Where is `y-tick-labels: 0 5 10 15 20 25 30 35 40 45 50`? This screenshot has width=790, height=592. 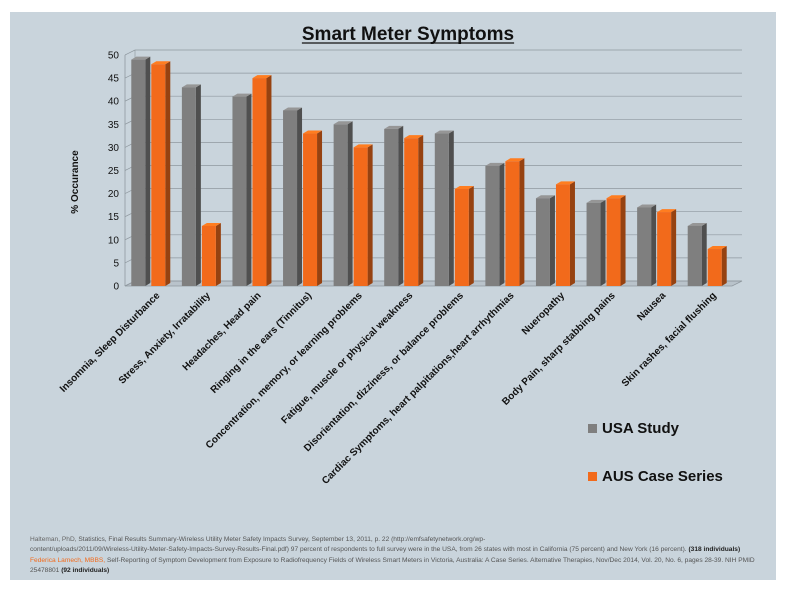 y-tick-labels: 0 5 10 15 20 25 30 35 40 45 50 is located at coordinates (114, 172).